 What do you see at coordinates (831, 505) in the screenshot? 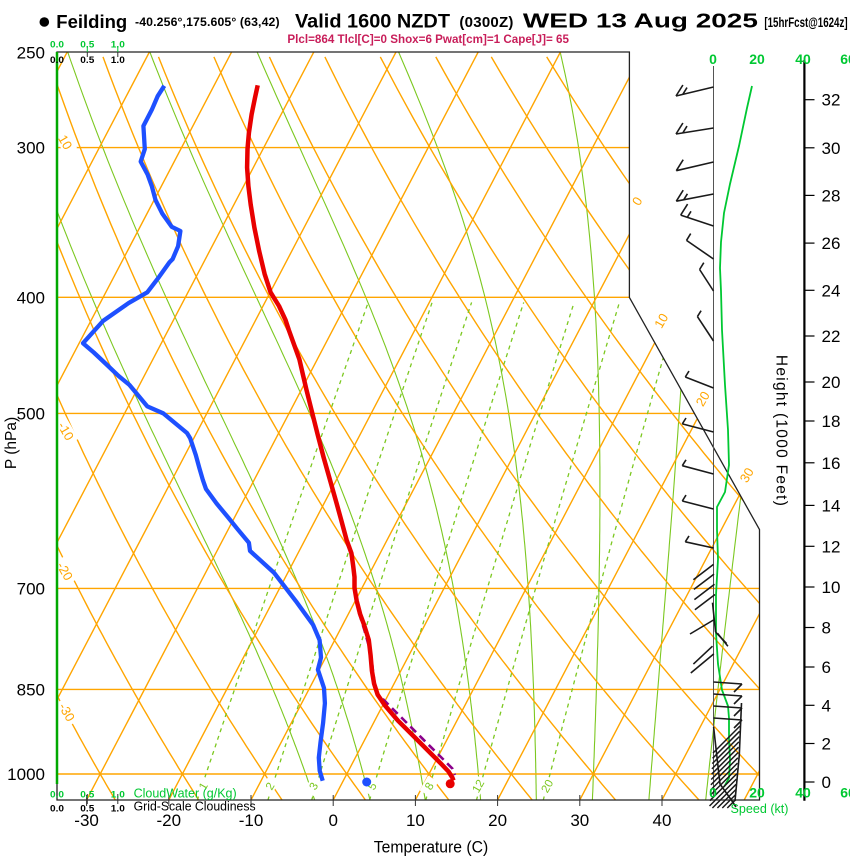
I see `svg-text: 14` at bounding box center [831, 505].